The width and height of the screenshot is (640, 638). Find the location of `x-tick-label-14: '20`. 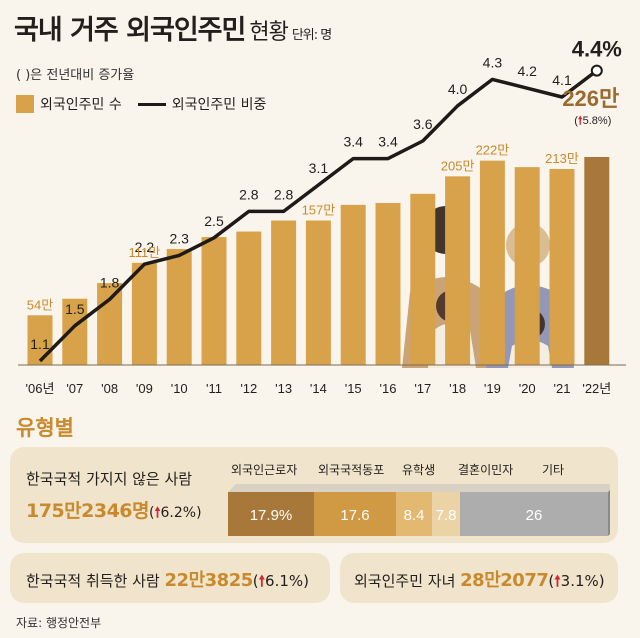

x-tick-label-14: '20 is located at coordinates (527, 388).